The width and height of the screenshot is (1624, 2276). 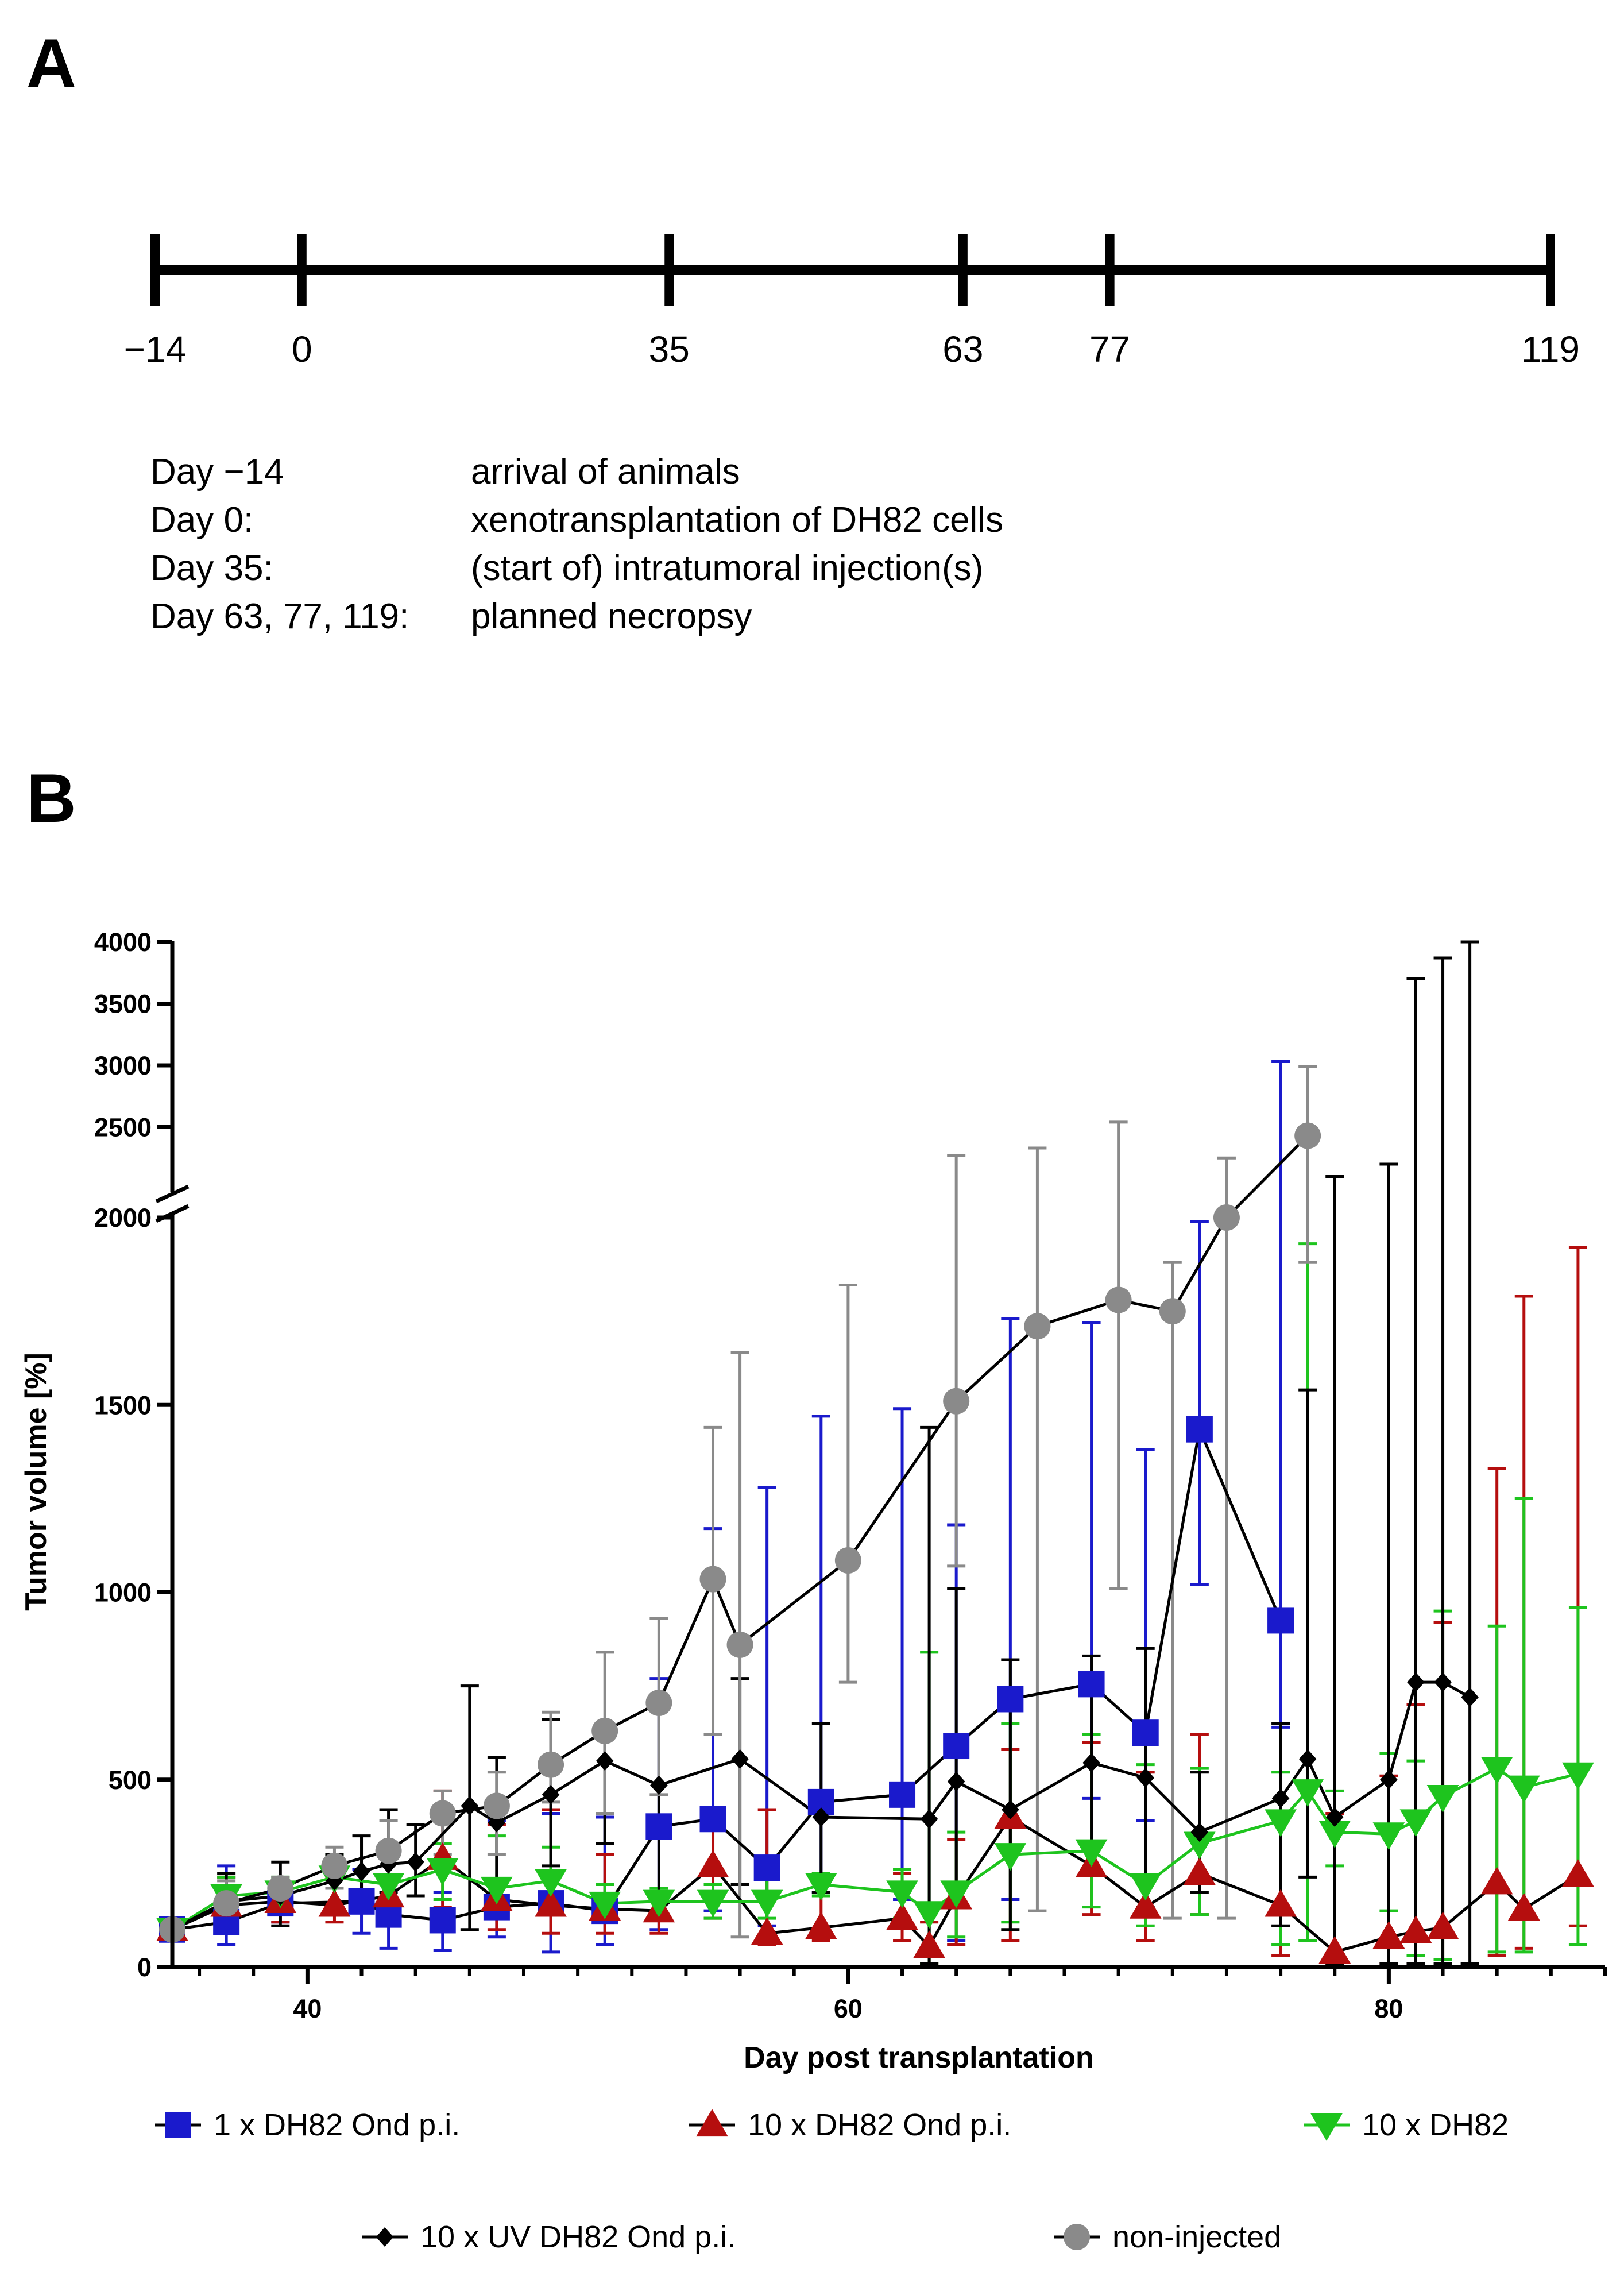 I want to click on legend-marker-10-x-dh82-ond-p-i, so click(x=712, y=2122).